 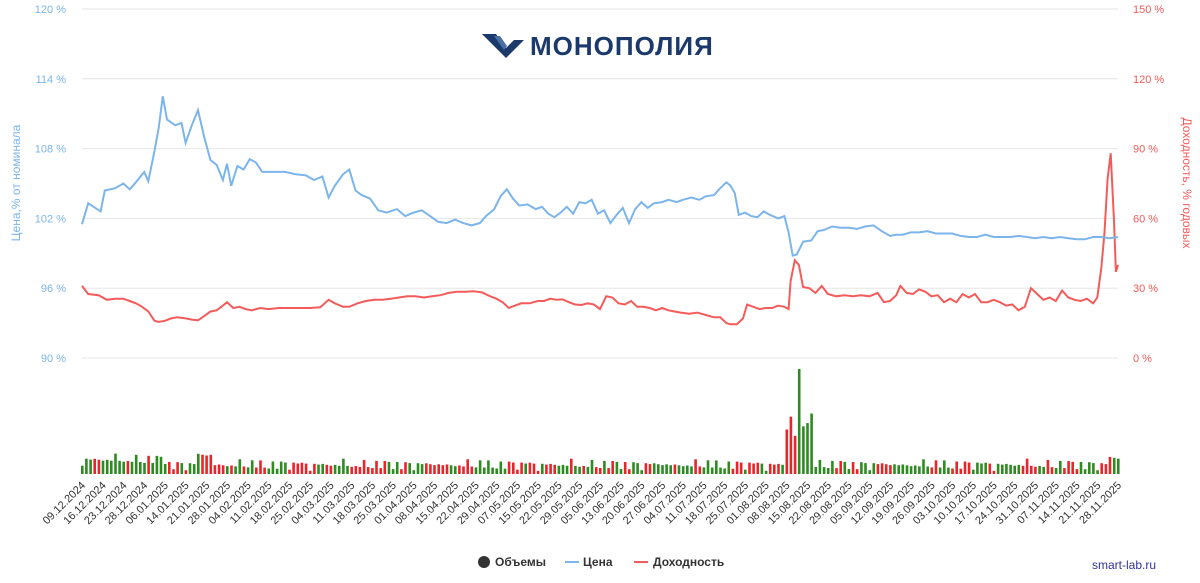 I want to click on legend-item-price: Цена, so click(x=589, y=562).